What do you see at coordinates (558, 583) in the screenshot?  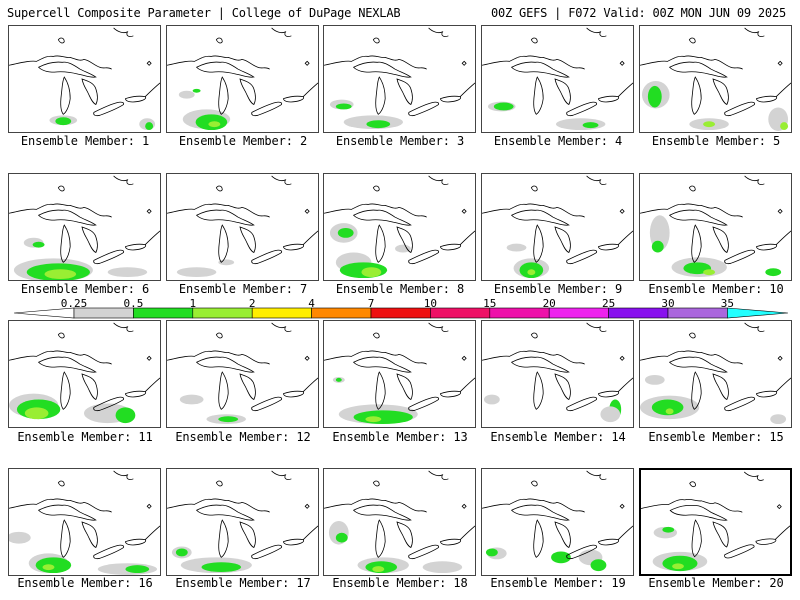 I see `ensemble-member-label: Ensemble Member: 19` at bounding box center [558, 583].